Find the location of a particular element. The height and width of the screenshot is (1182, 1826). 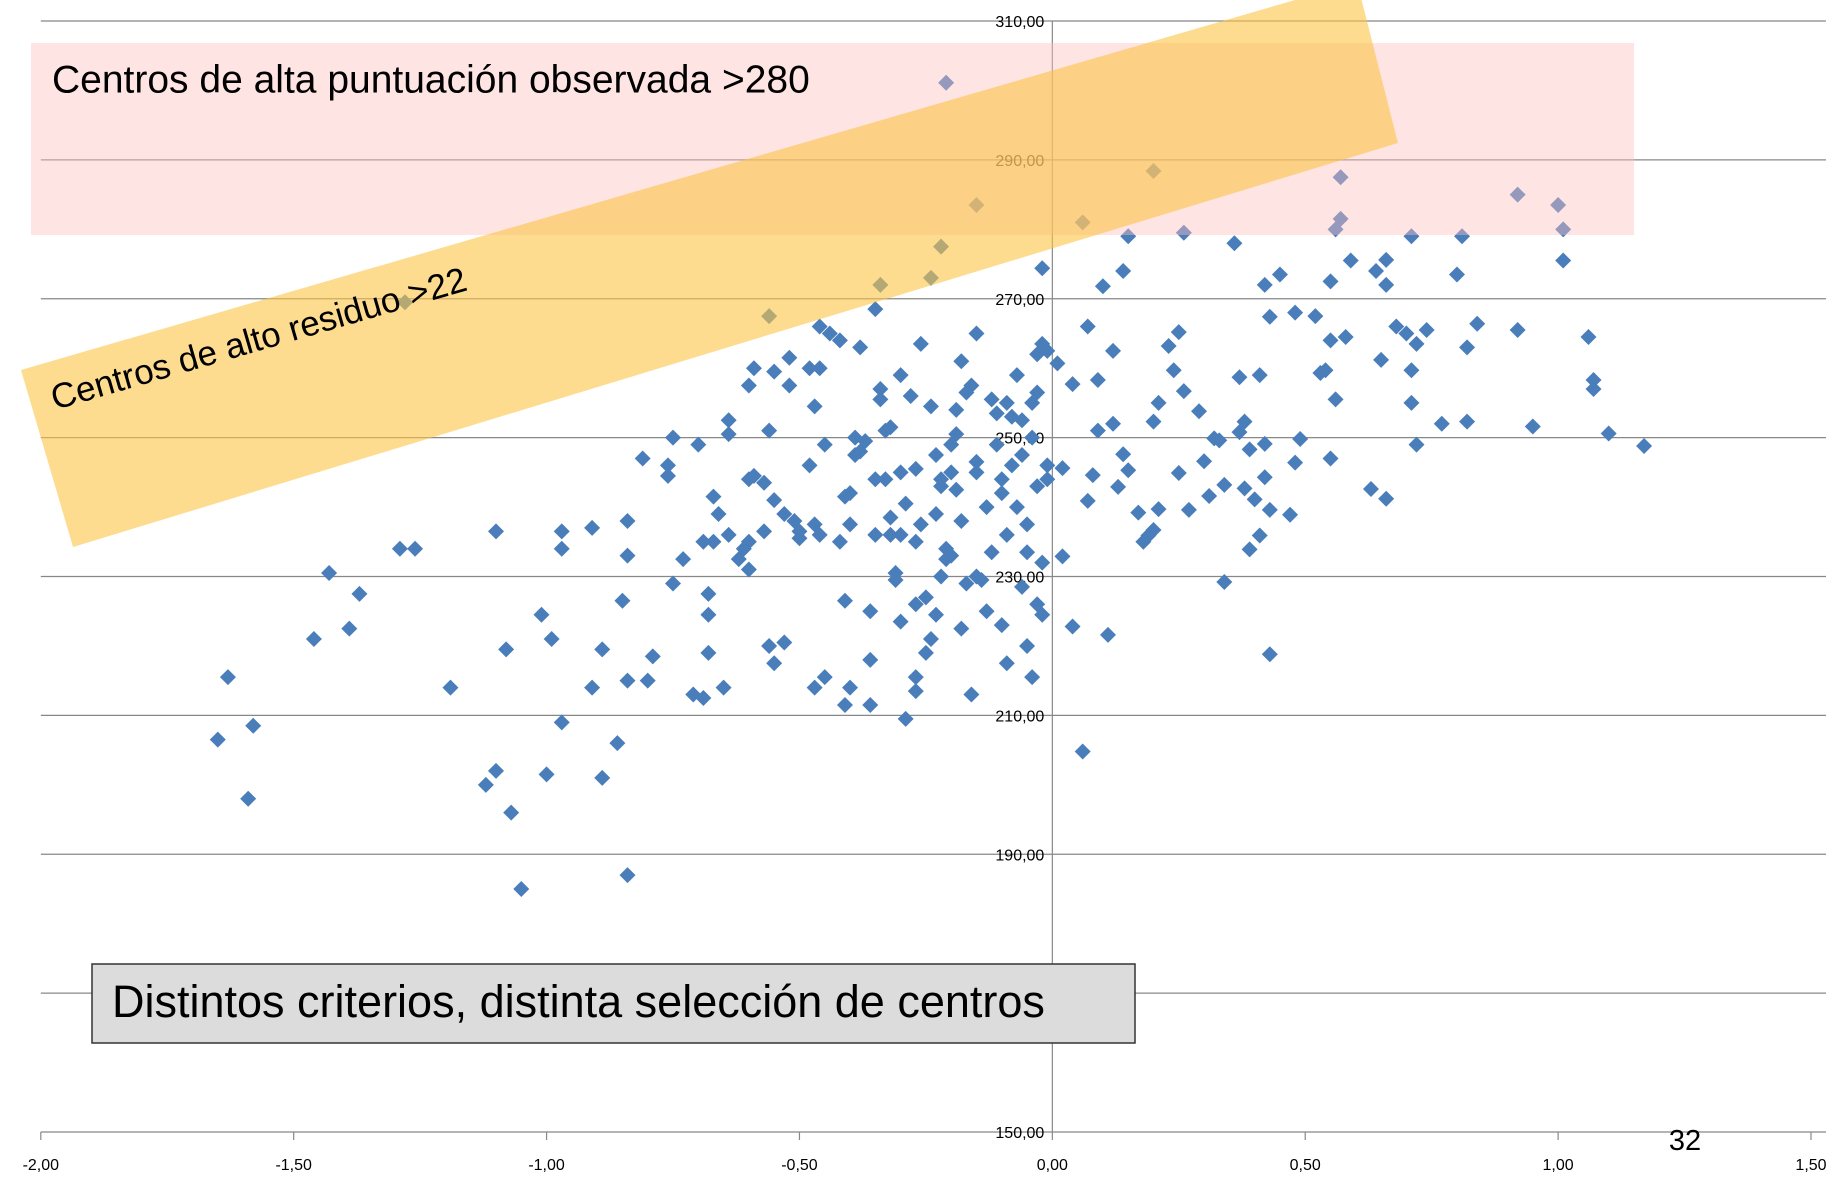

y-tick-label: 150,00 is located at coordinates (1019, 1133).